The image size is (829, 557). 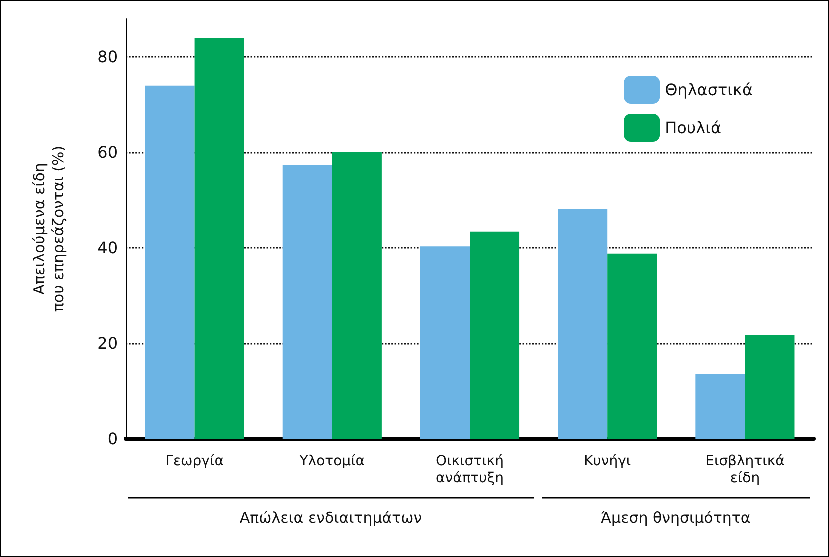 What do you see at coordinates (608, 462) in the screenshot?
I see `x-tick-label: Κυνήγι` at bounding box center [608, 462].